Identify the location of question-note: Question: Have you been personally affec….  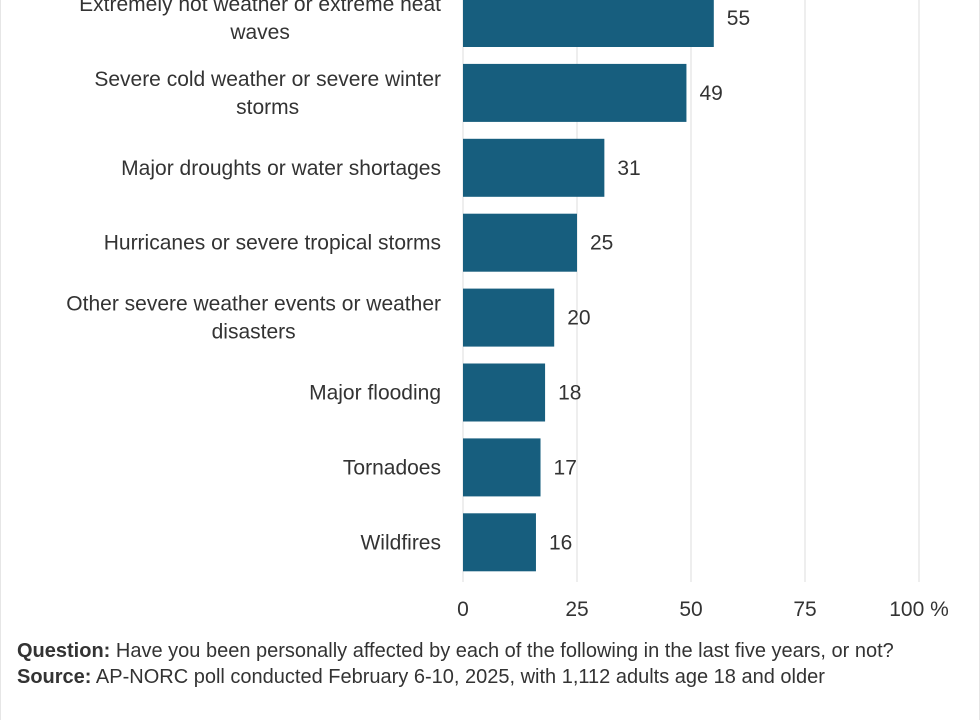
(487, 651).